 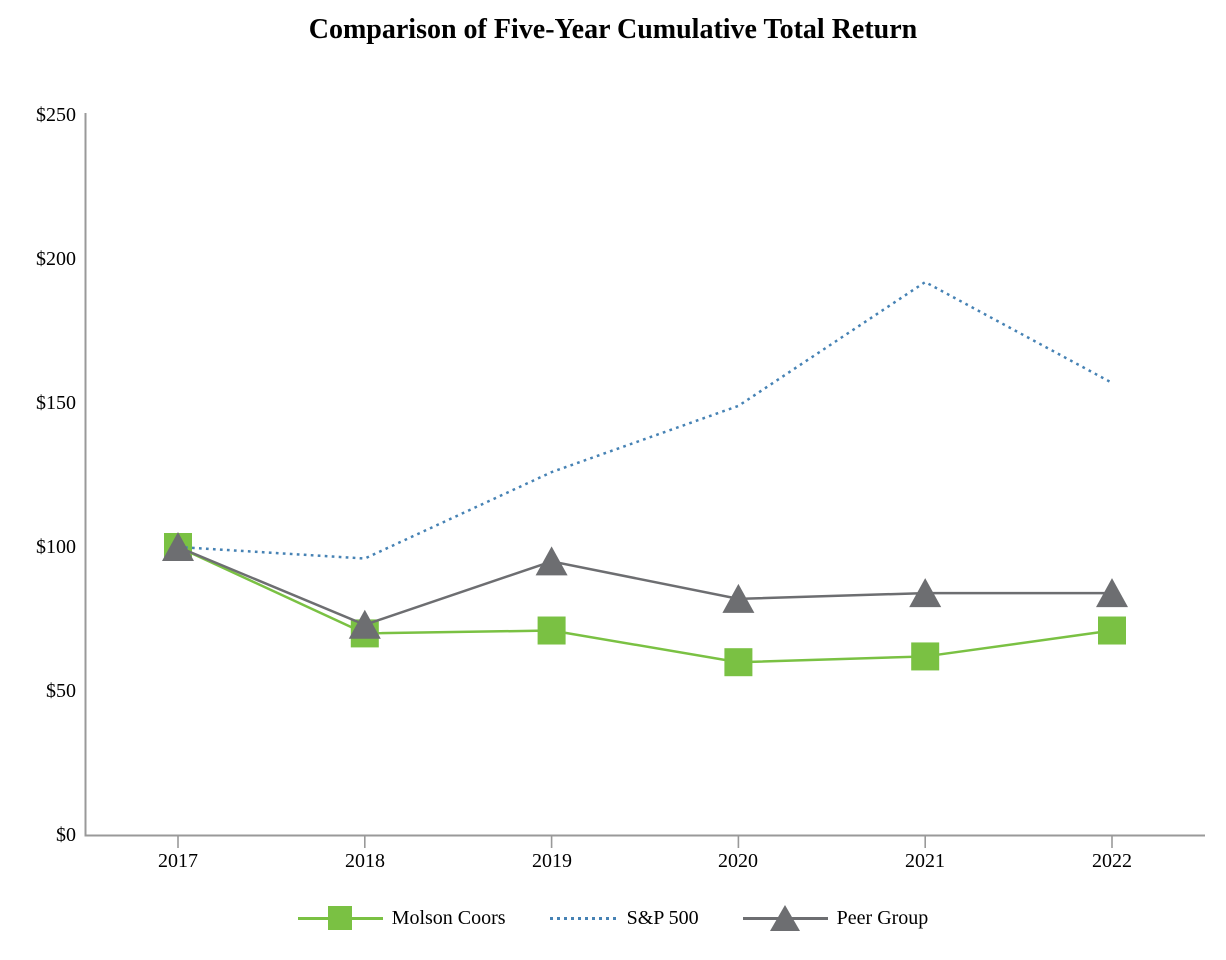 What do you see at coordinates (925, 861) in the screenshot?
I see `x-tick-label-2021: 2021` at bounding box center [925, 861].